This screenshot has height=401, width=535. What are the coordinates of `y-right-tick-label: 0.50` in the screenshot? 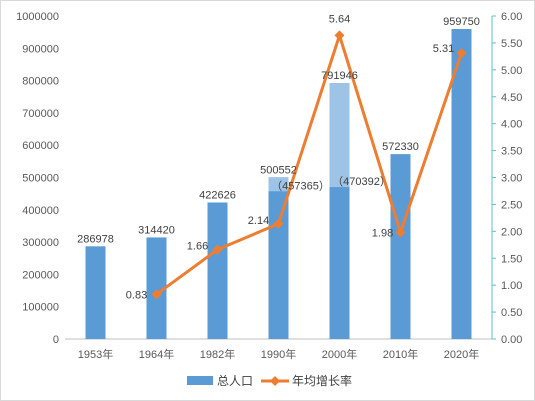 It's located at (511, 313).